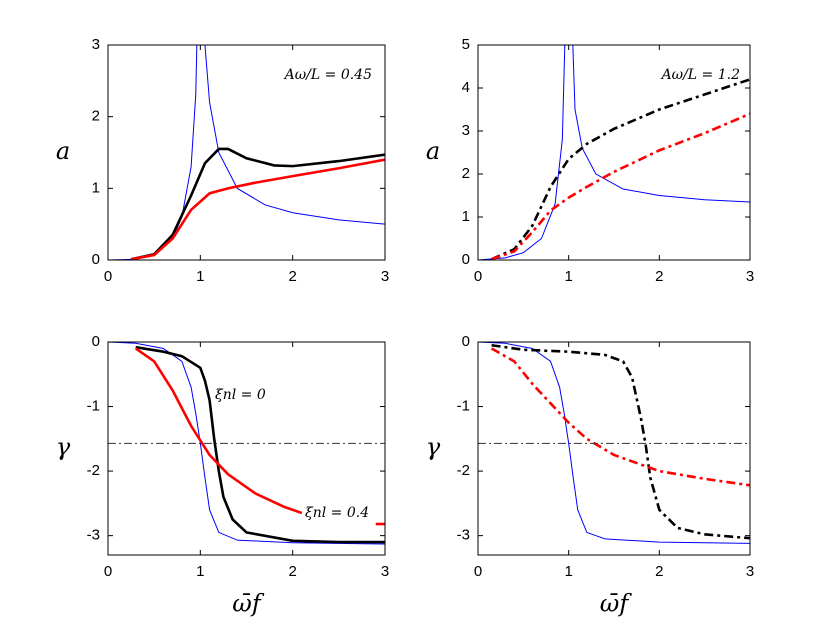 The width and height of the screenshot is (830, 625). I want to click on annotation: ξnl = 0.4, so click(337, 513).